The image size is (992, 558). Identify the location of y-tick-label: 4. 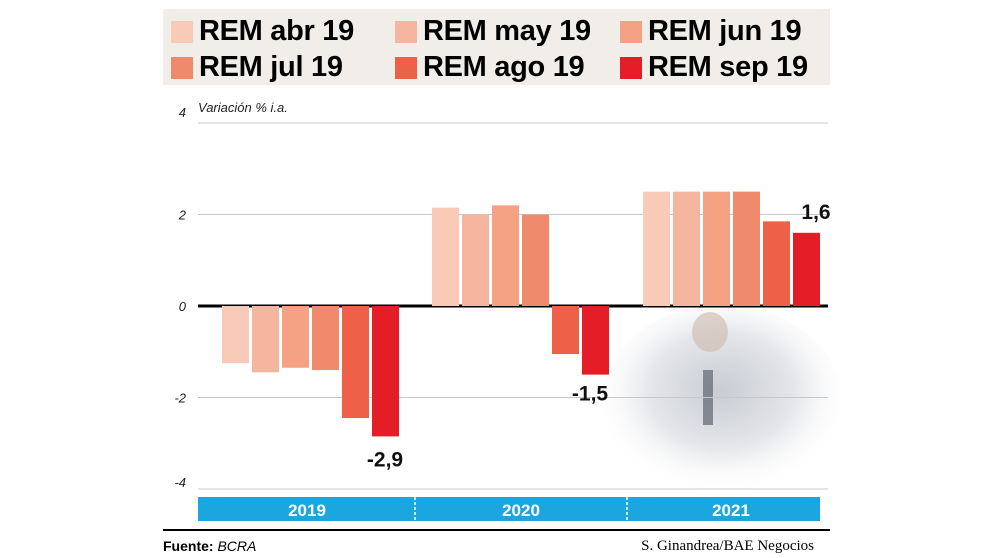
(182, 112).